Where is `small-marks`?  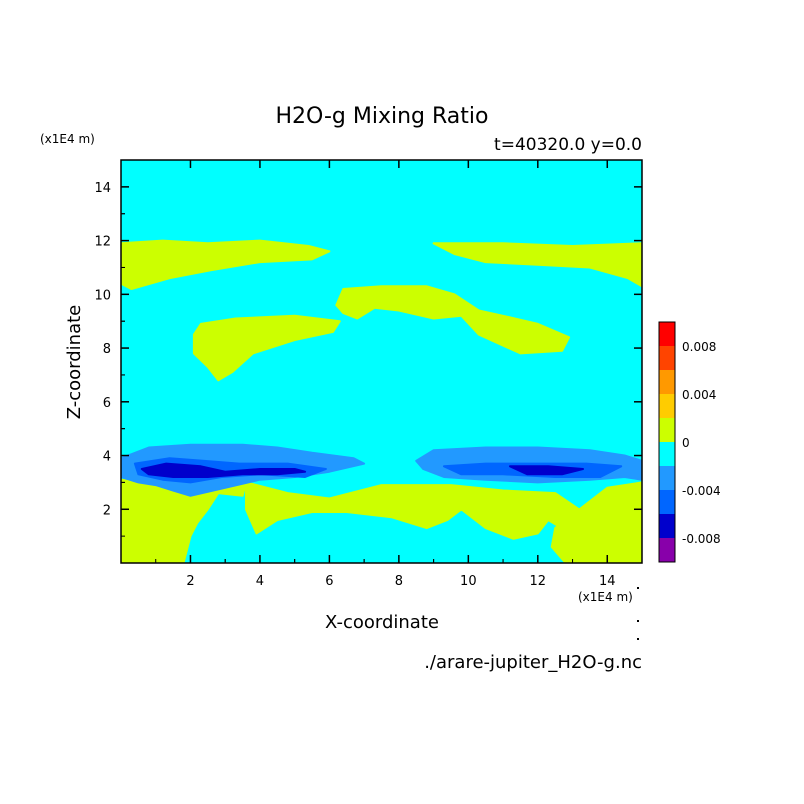
small-marks is located at coordinates (638, 613).